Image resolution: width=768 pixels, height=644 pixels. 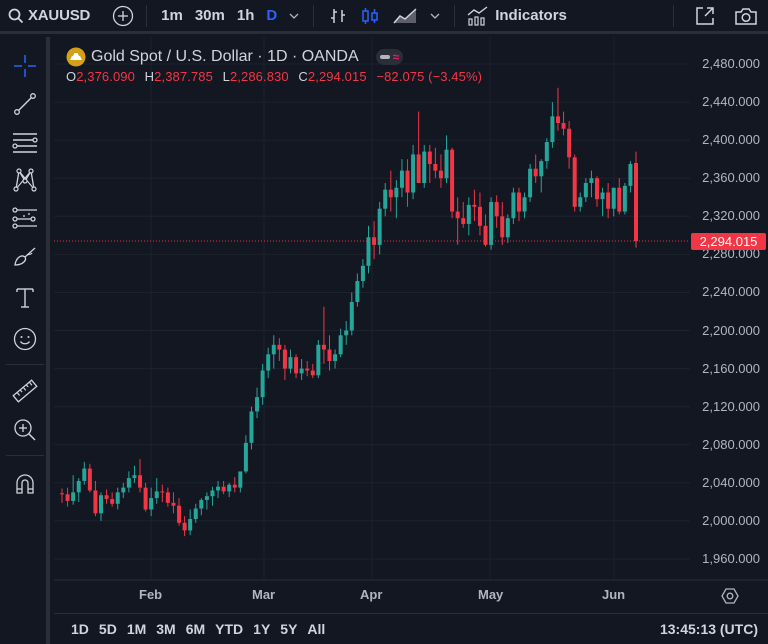 I want to click on ruler-tool, so click(x=25, y=391).